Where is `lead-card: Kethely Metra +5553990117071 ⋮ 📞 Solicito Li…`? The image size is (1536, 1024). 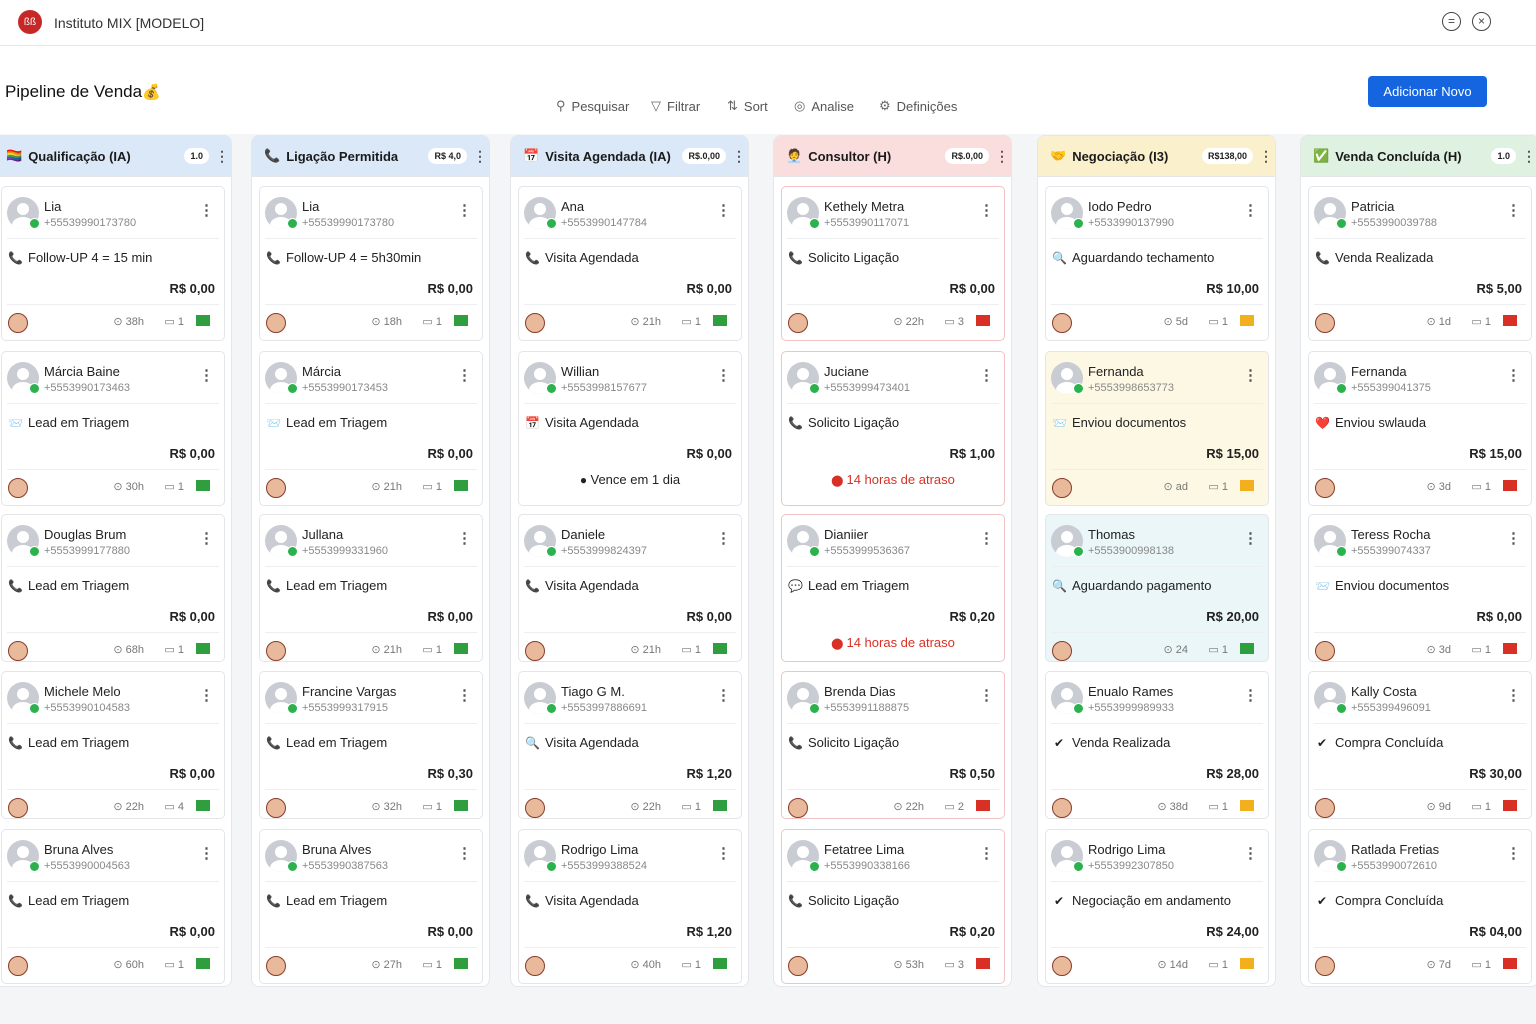 lead-card: Kethely Metra +5553990117071 ⋮ 📞 Solicito Li… is located at coordinates (893, 263).